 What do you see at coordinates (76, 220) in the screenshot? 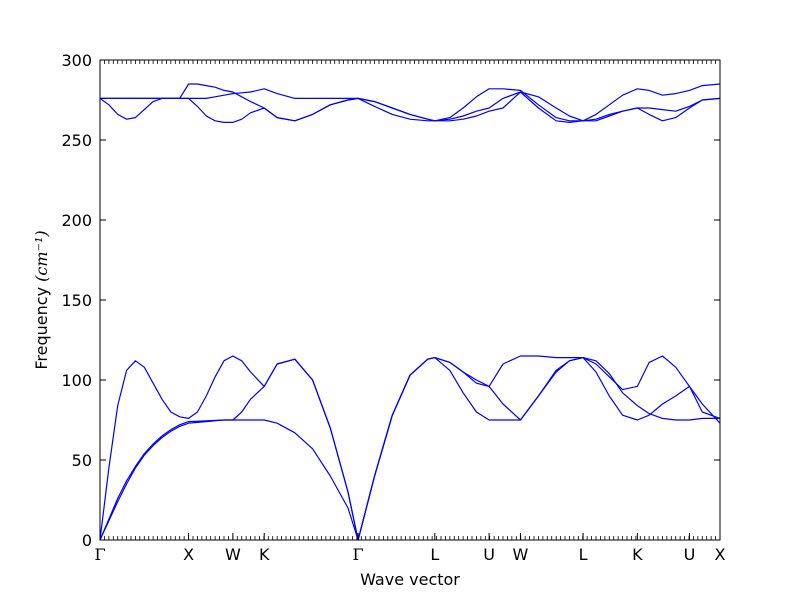
I see `y-tick-label: 200` at bounding box center [76, 220].